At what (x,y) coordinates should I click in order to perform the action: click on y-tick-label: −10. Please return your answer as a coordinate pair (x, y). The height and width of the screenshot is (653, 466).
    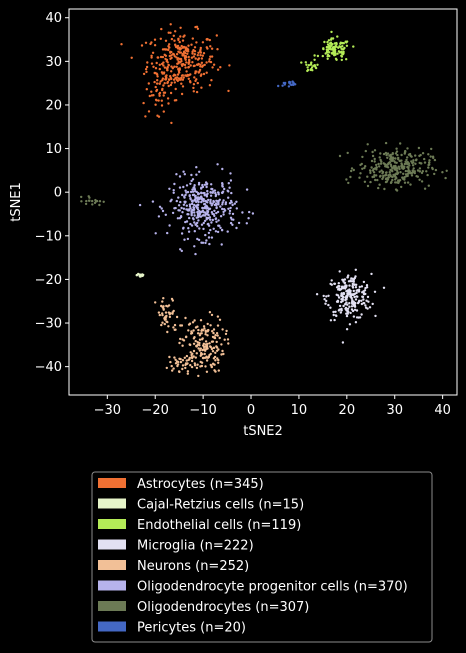
    Looking at the image, I should click on (48, 236).